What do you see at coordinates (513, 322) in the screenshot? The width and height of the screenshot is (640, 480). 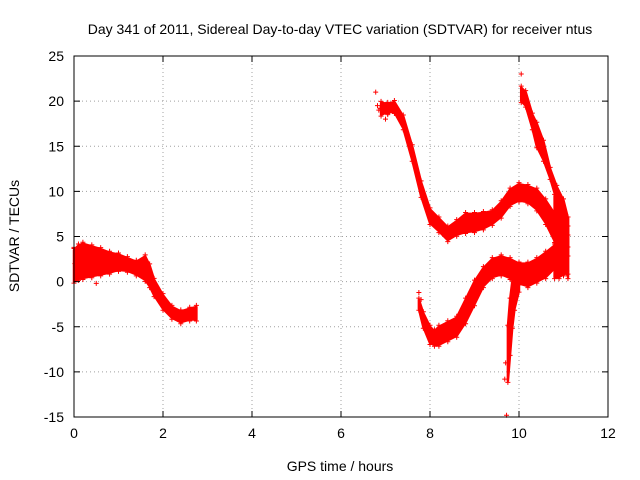 I see `data-band-dip-spike` at bounding box center [513, 322].